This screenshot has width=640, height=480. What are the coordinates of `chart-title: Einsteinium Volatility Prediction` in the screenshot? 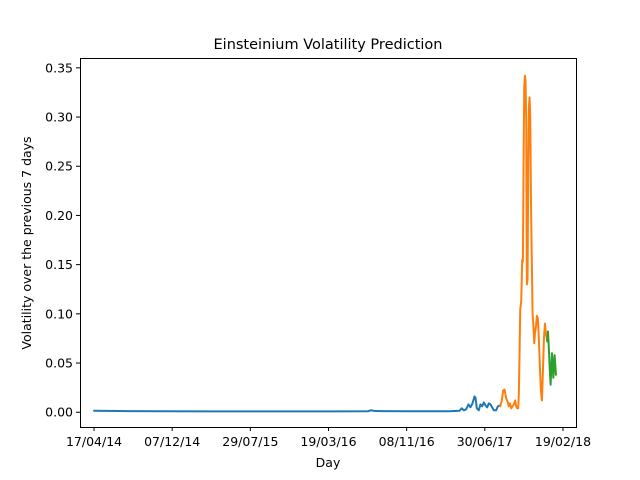 It's located at (328, 45).